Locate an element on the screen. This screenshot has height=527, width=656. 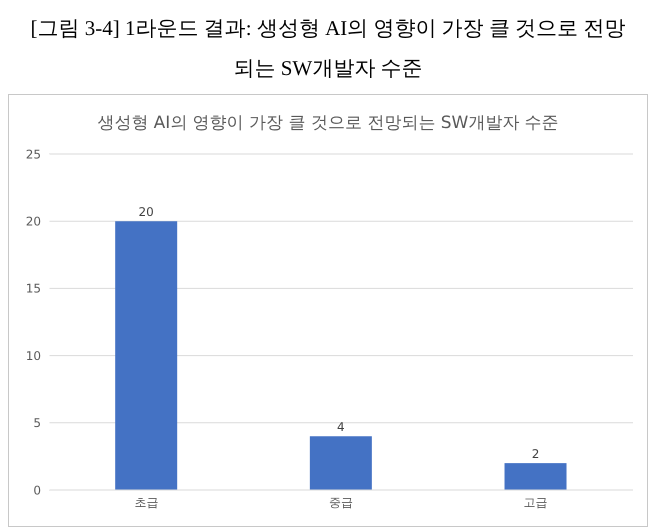
y-tick-label: 15 is located at coordinates (33, 289).